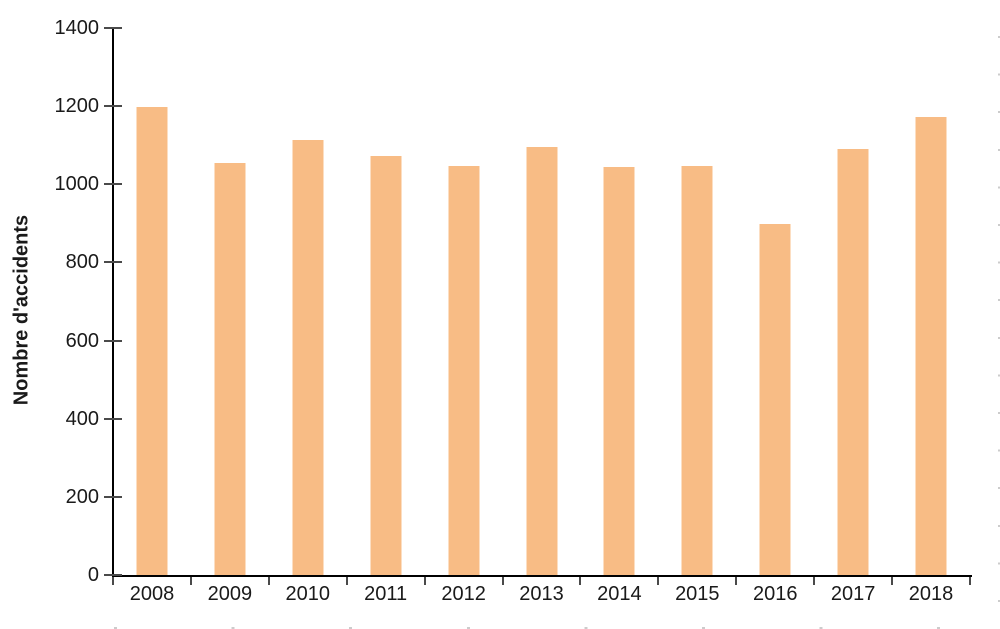  Describe the element at coordinates (308, 357) in the screenshot. I see `bar-2010` at that location.